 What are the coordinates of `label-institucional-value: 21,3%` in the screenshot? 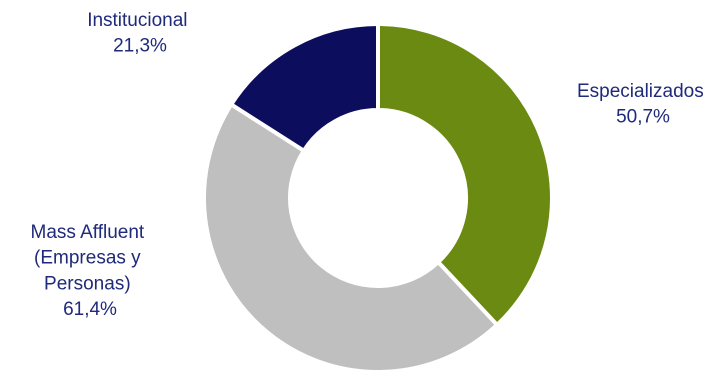 It's located at (140, 46).